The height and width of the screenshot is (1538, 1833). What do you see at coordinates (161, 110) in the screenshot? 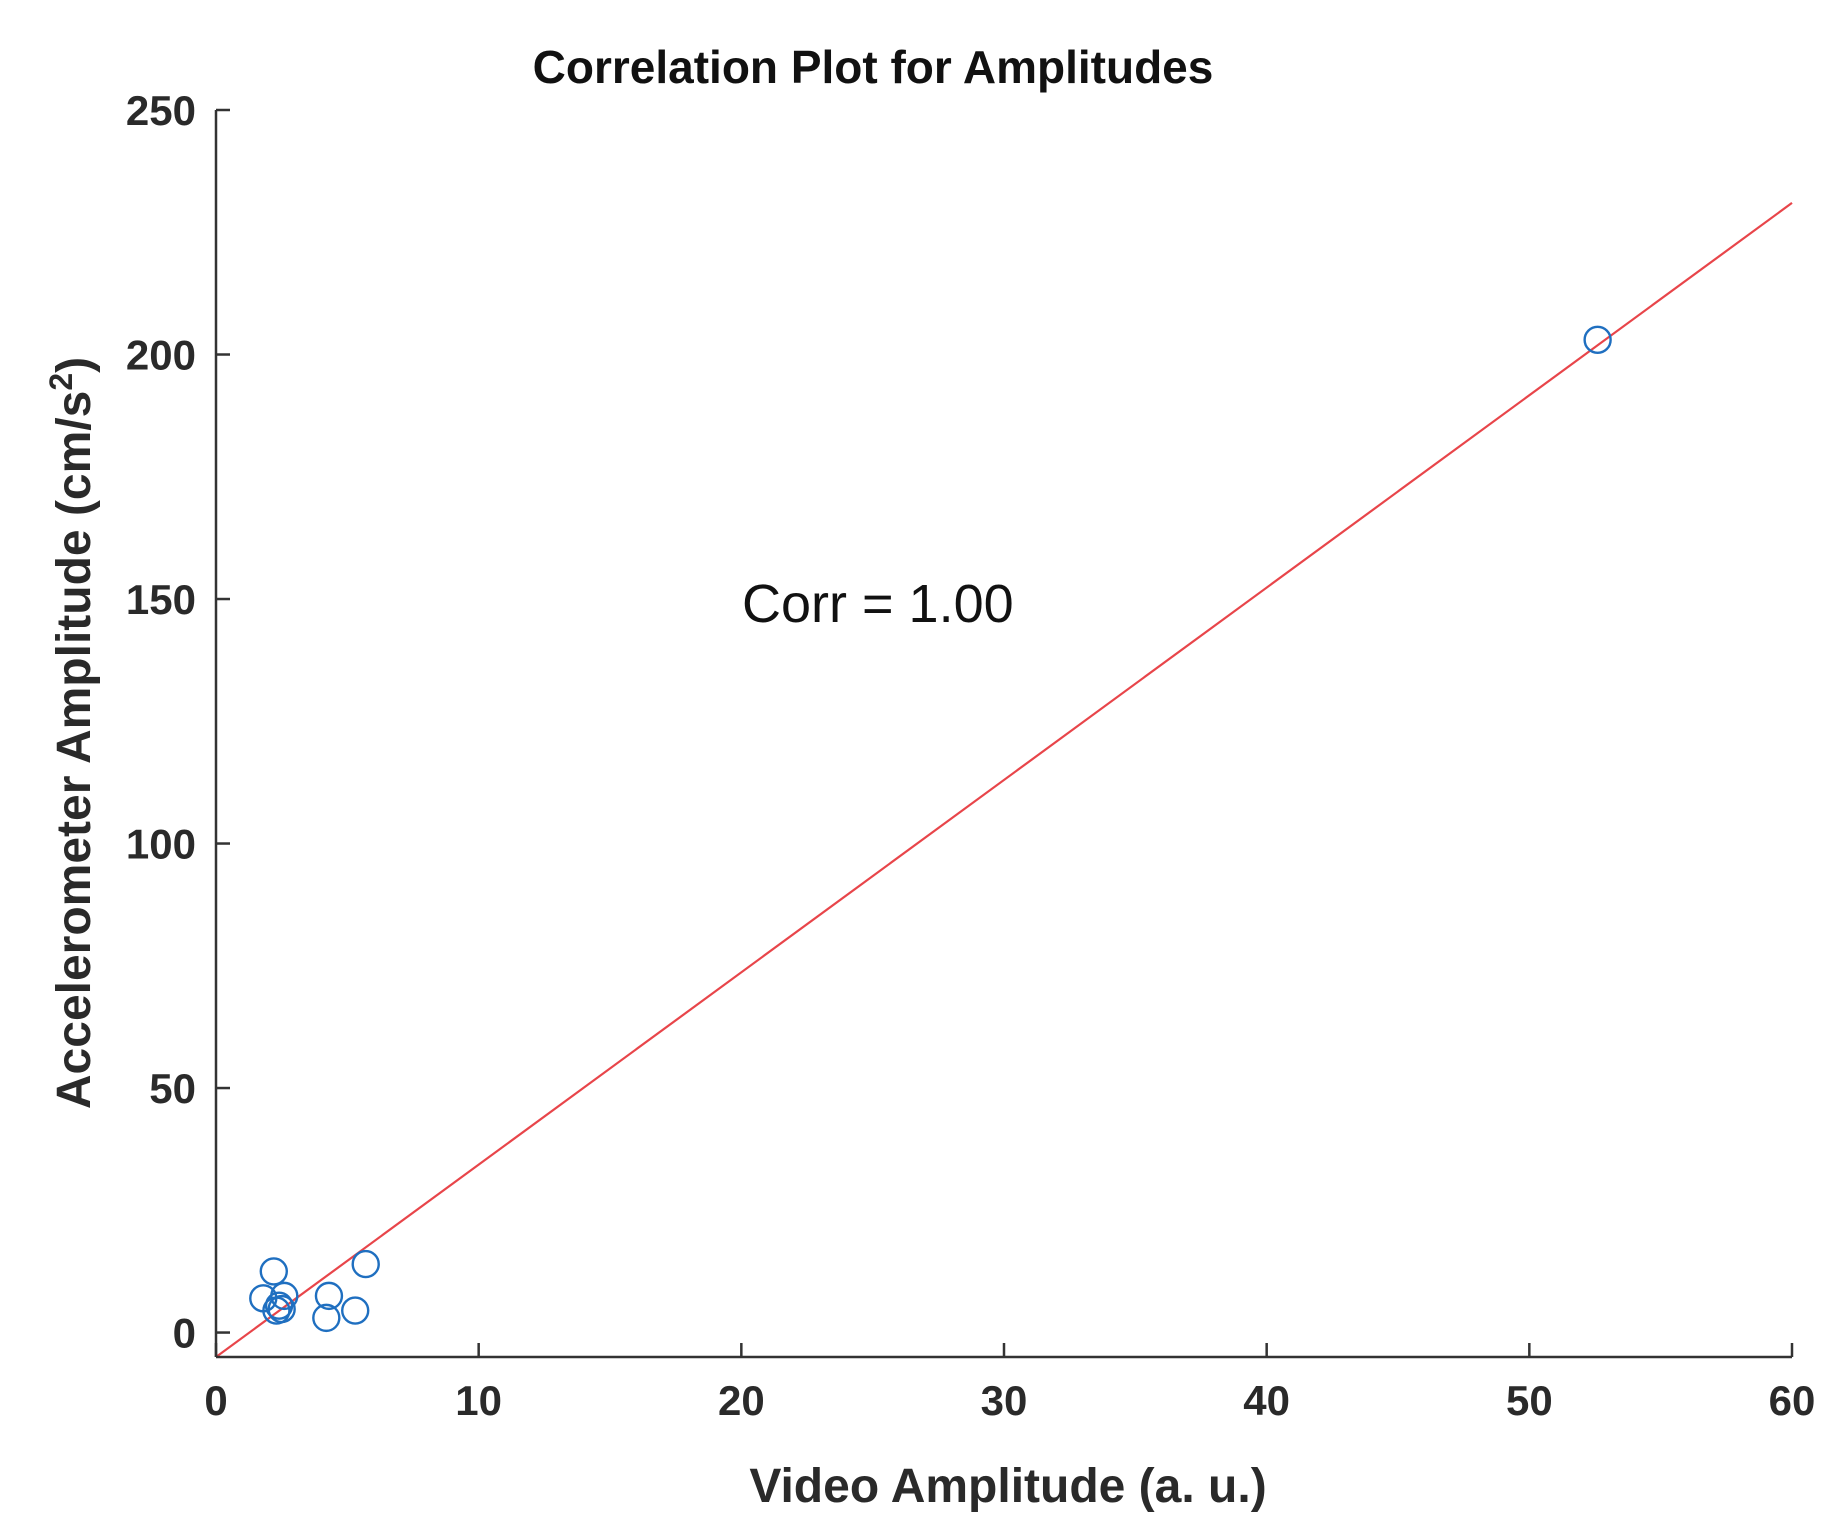
I see `y-tick-label: 250` at bounding box center [161, 110].